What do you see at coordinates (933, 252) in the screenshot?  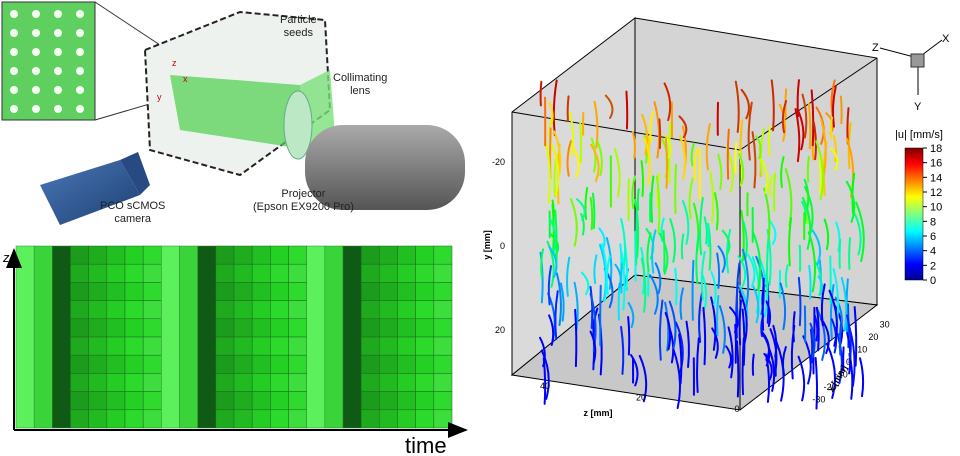 I see `colorbar-tick-label: 4` at bounding box center [933, 252].